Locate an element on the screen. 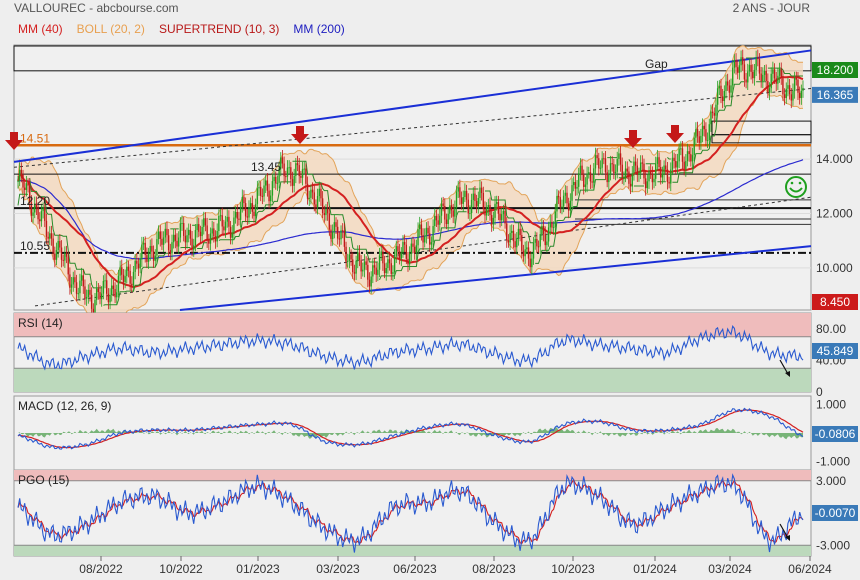 The width and height of the screenshot is (860, 580). badge-16-365: 16.365 is located at coordinates (835, 95).